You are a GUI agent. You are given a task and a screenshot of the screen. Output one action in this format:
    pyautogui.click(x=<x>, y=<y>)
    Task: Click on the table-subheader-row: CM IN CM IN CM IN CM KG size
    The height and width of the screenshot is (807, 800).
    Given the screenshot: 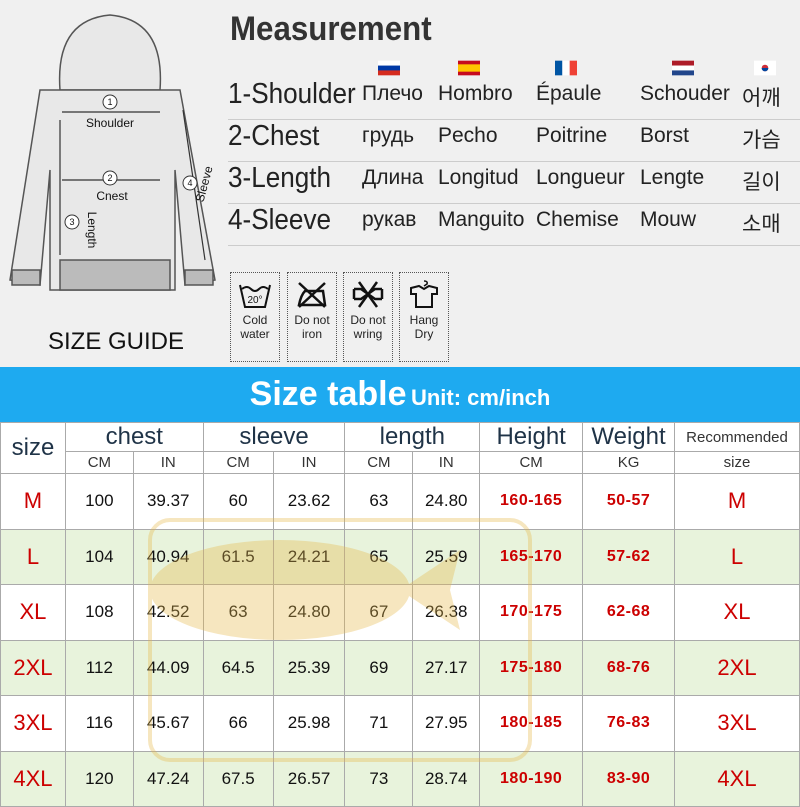 What is the action you would take?
    pyautogui.click(x=400, y=462)
    